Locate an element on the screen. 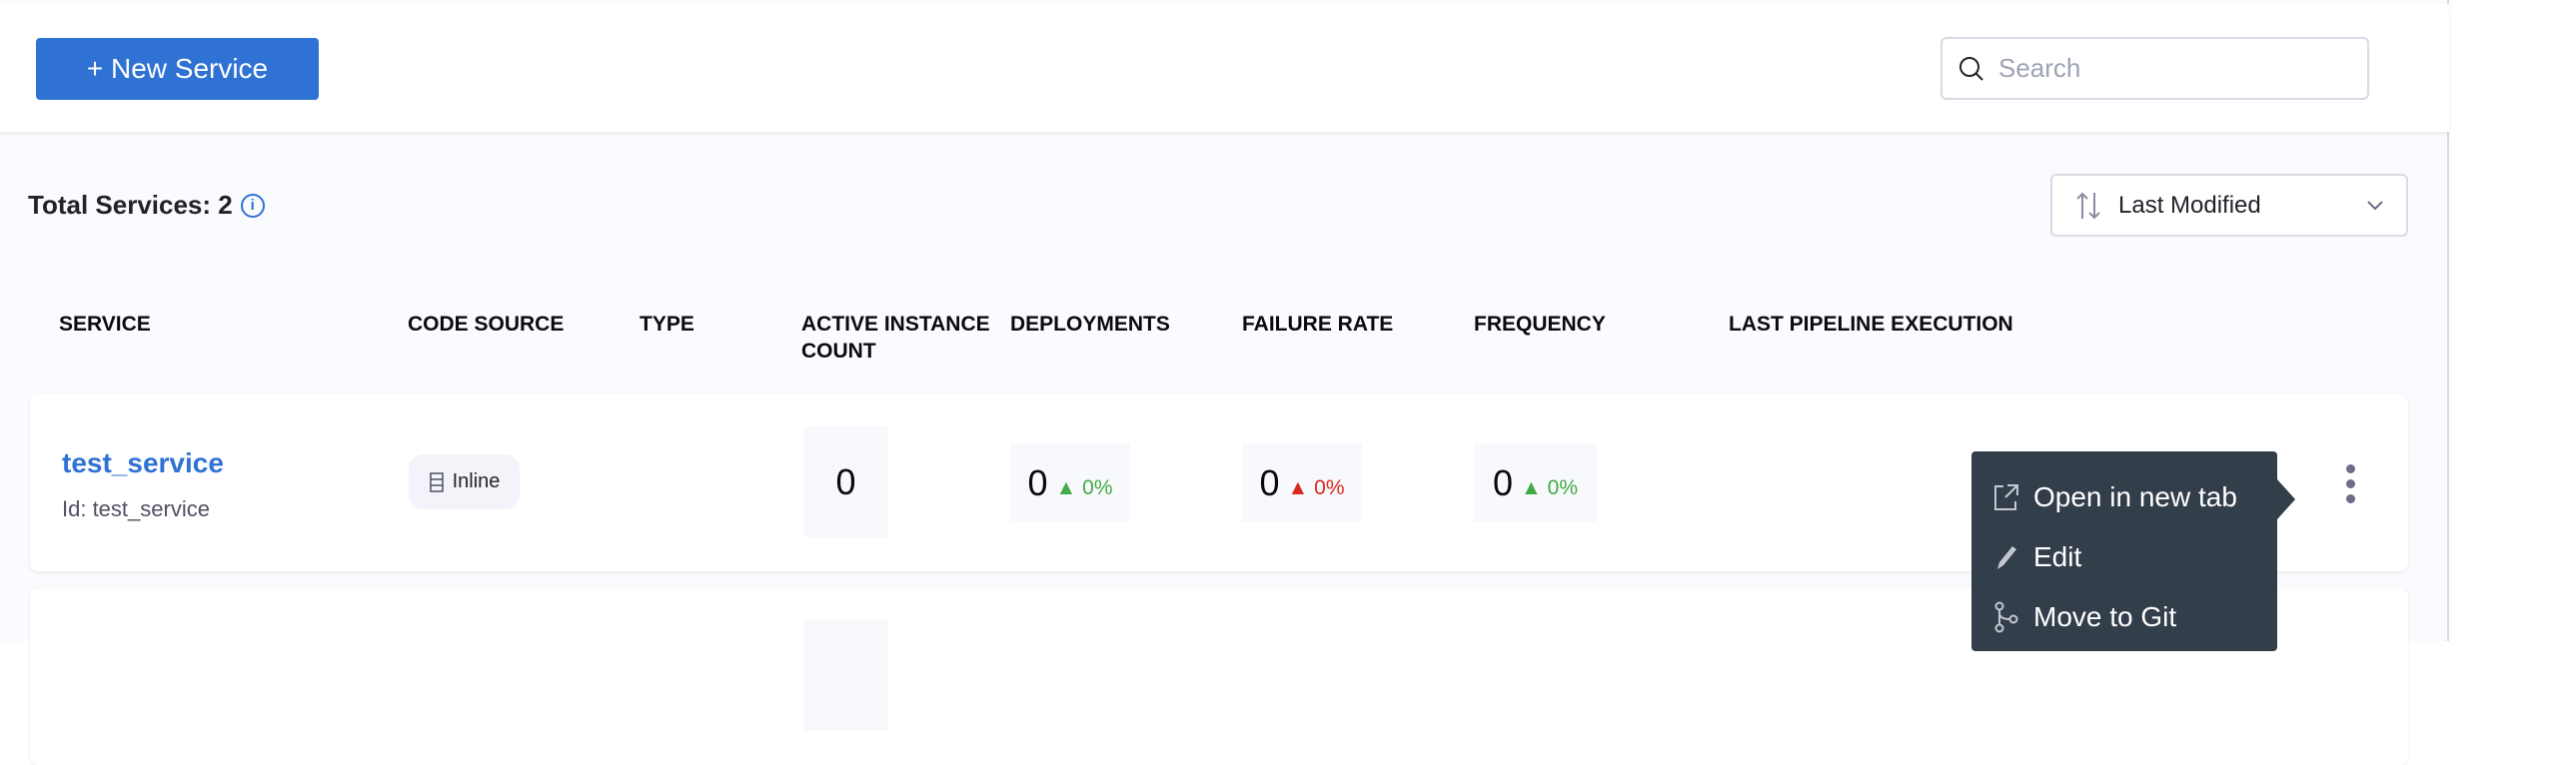 Image resolution: width=2576 pixels, height=765 pixels. code-source-badge: Inline is located at coordinates (464, 481).